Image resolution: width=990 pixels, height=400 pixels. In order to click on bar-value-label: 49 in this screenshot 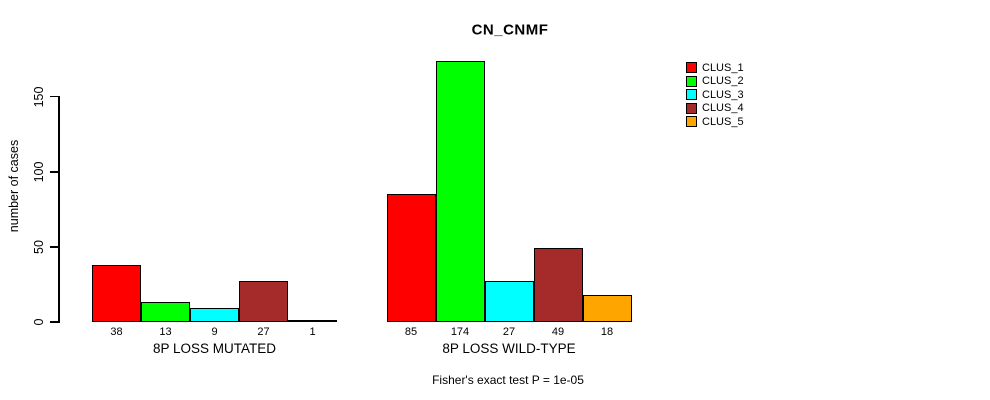, I will do `click(558, 332)`.